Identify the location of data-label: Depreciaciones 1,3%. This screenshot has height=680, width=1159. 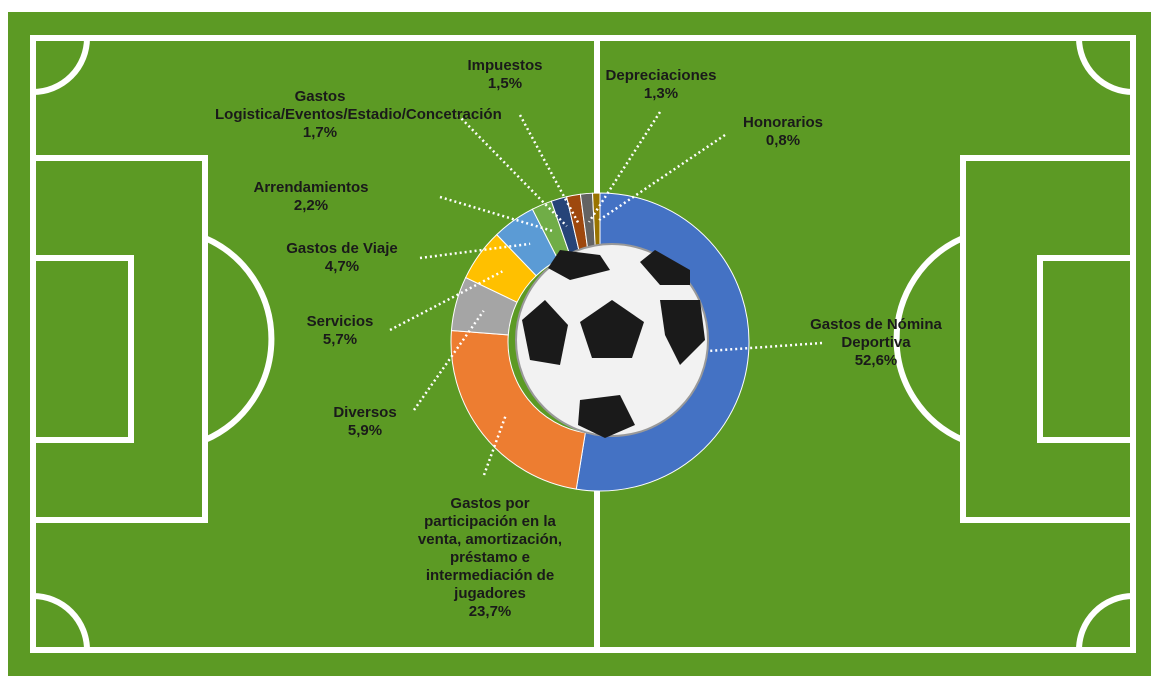
(661, 85).